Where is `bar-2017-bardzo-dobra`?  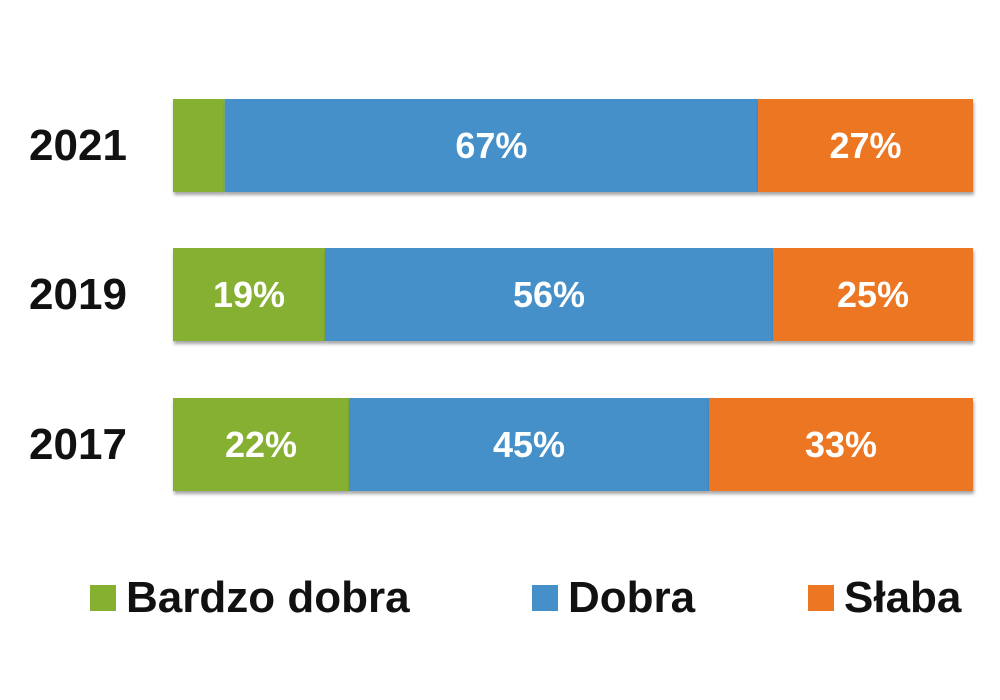
bar-2017-bardzo-dobra is located at coordinates (261, 444).